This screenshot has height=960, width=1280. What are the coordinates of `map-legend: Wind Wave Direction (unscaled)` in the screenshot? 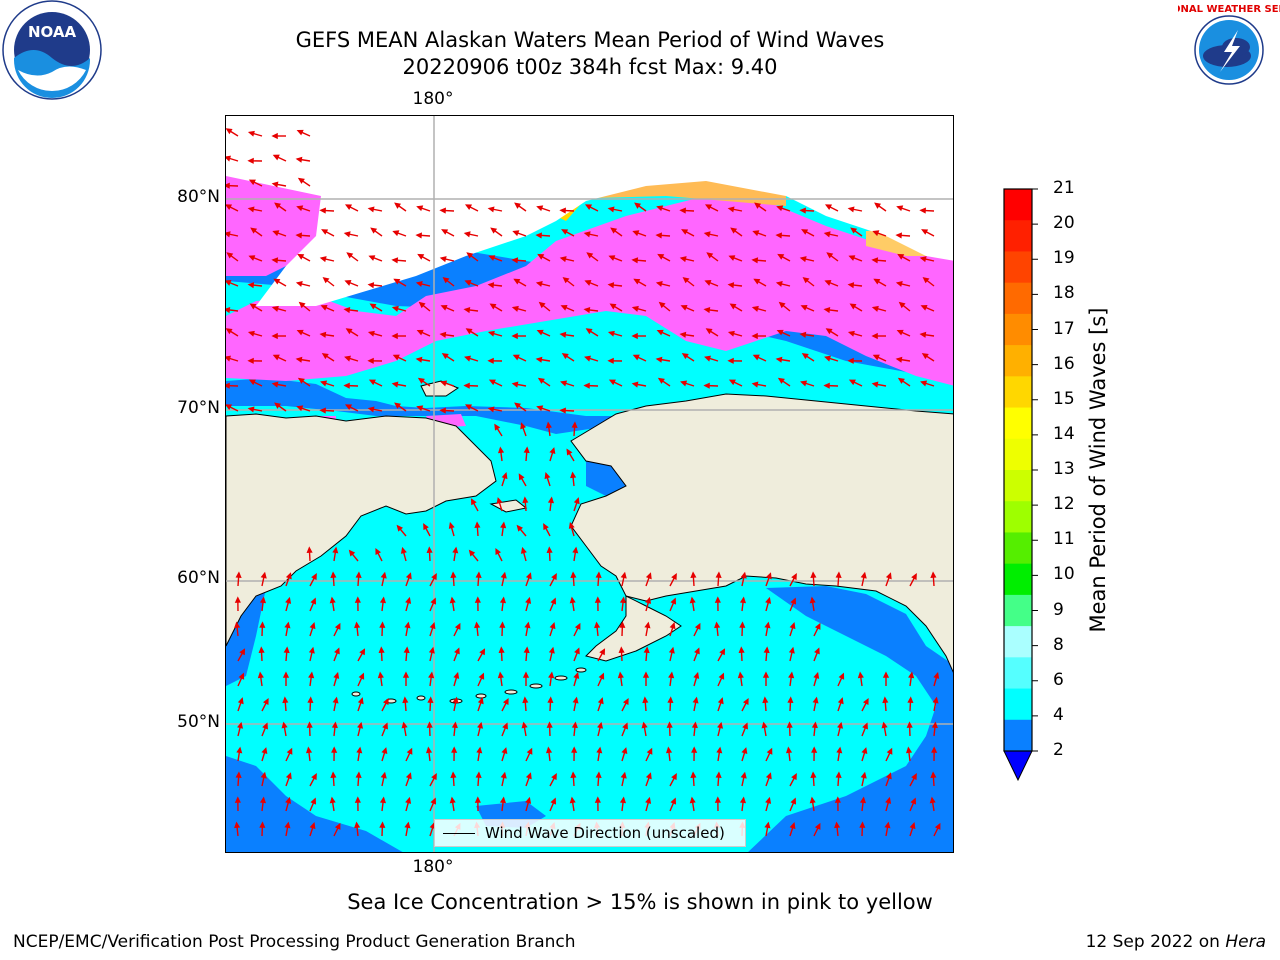 It's located at (590, 833).